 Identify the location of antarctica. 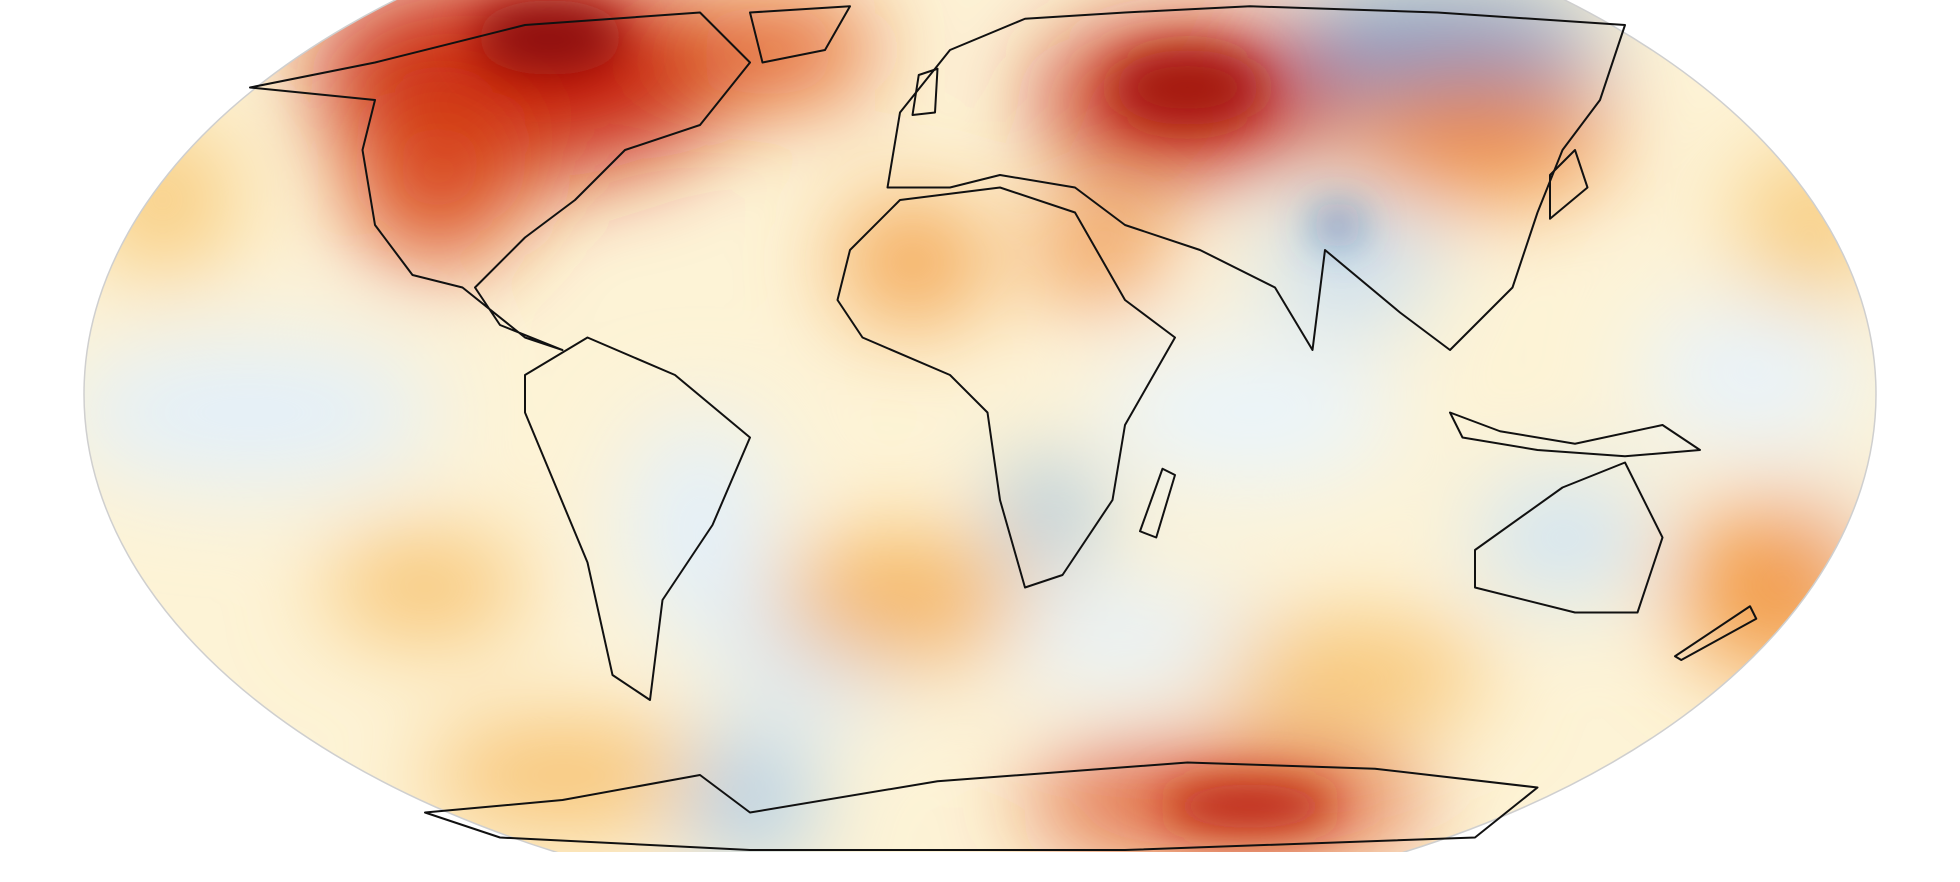
(981, 806).